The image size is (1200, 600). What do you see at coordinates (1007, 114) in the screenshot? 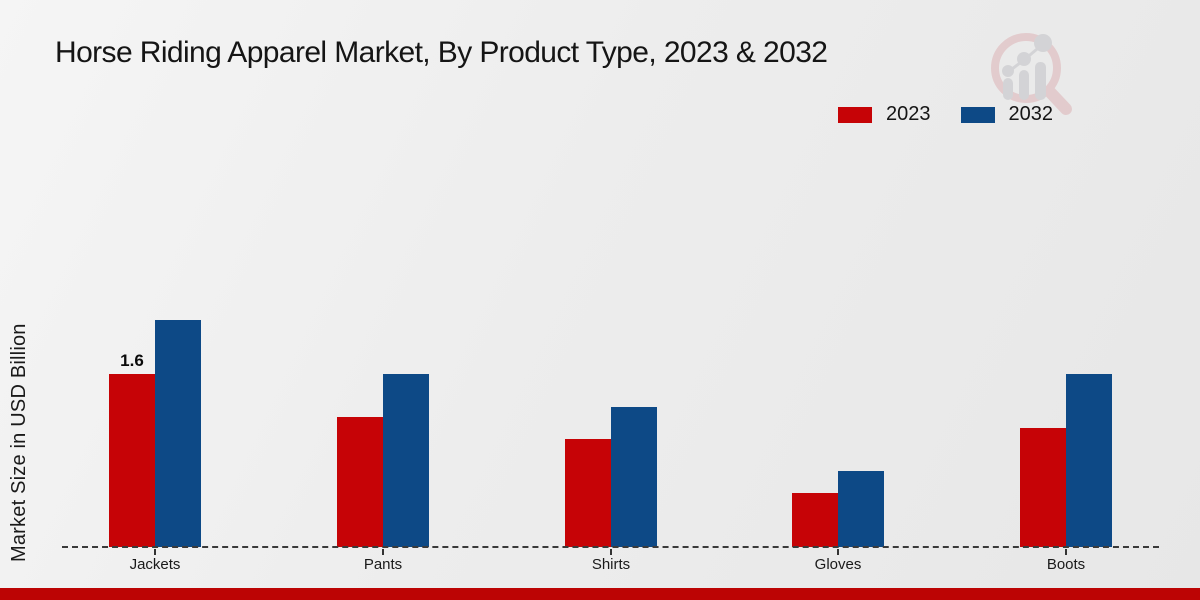
I see `legend-item-2032: 2032` at bounding box center [1007, 114].